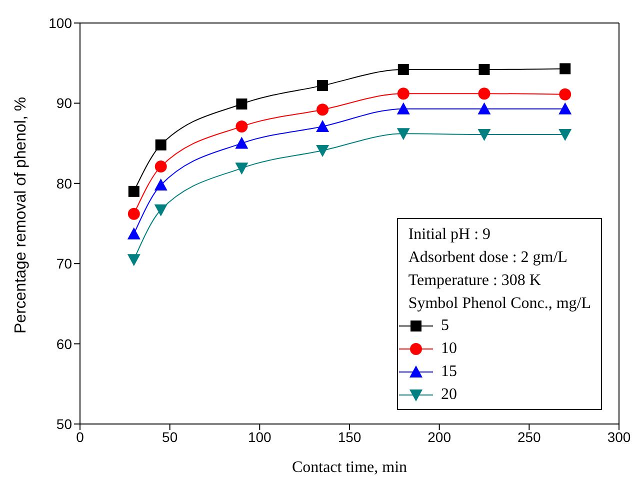 The image size is (632, 484). What do you see at coordinates (350, 467) in the screenshot?
I see `x-axis-title: Contact time, min` at bounding box center [350, 467].